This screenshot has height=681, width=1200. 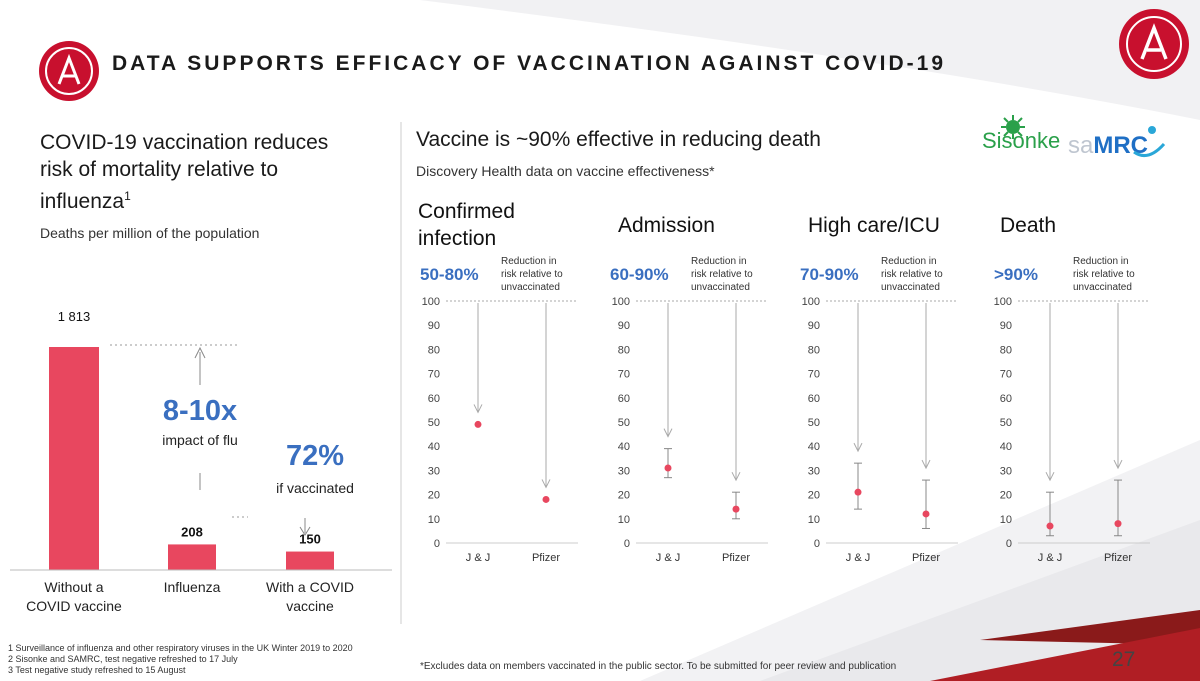 I want to click on panel-note-3: risk relative to, so click(x=1104, y=274).